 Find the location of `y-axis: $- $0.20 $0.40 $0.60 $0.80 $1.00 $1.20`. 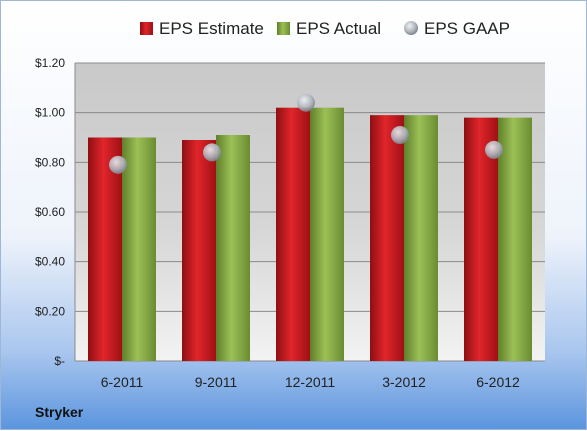

y-axis: $- $0.20 $0.40 $0.60 $0.80 $1.00 $1.20 is located at coordinates (55, 212).